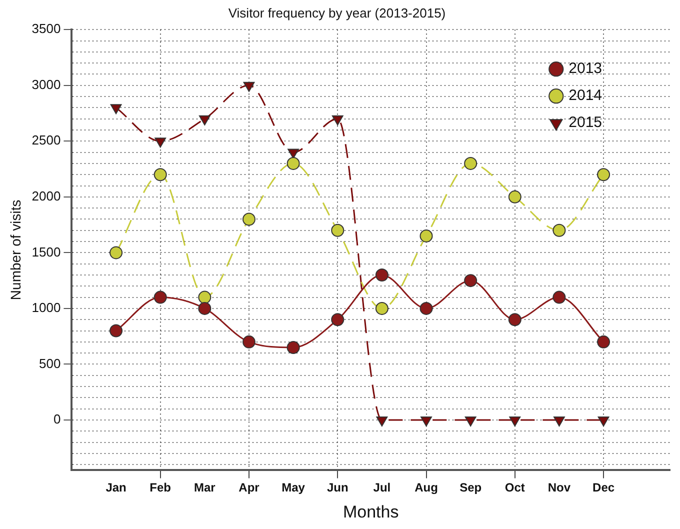 The width and height of the screenshot is (680, 529). I want to click on chart-title: Visitor frequency by year (2013-2015), so click(337, 12).